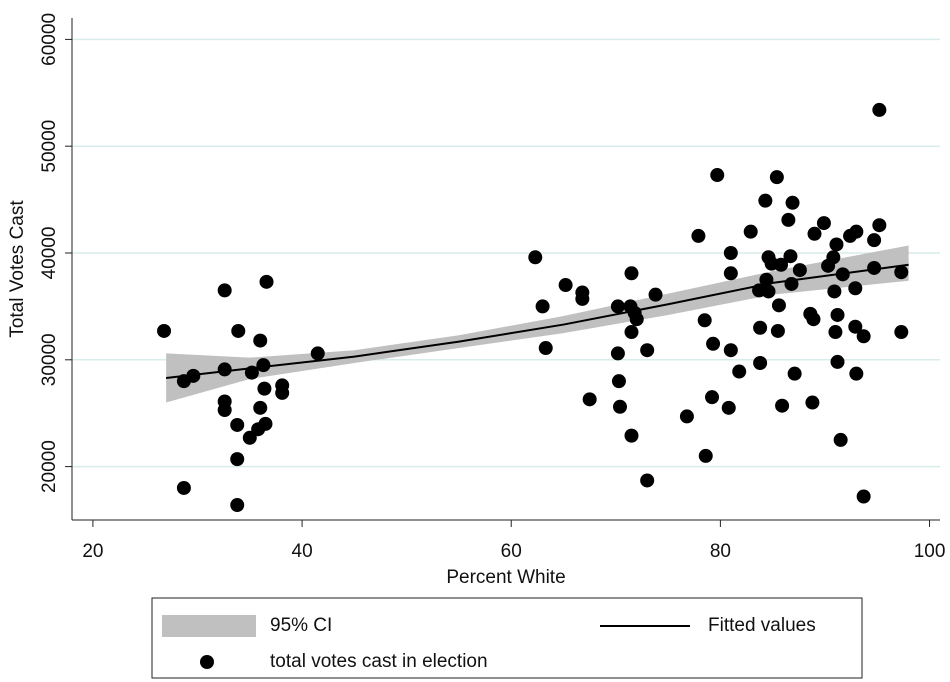  Describe the element at coordinates (511, 551) in the screenshot. I see `x-tick-label: 60` at that location.